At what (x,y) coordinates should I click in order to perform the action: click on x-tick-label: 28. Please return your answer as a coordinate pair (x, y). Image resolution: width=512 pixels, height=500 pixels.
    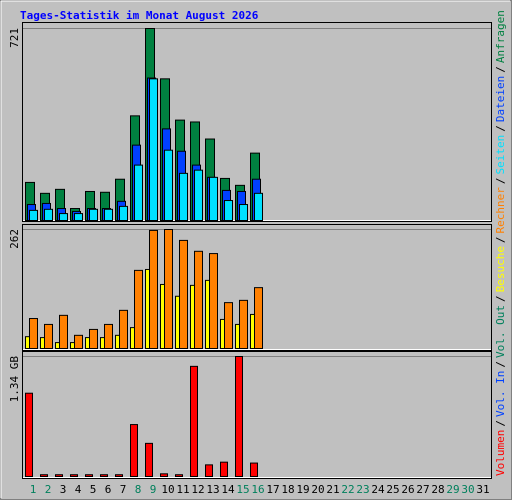
    Looking at the image, I should click on (437, 489).